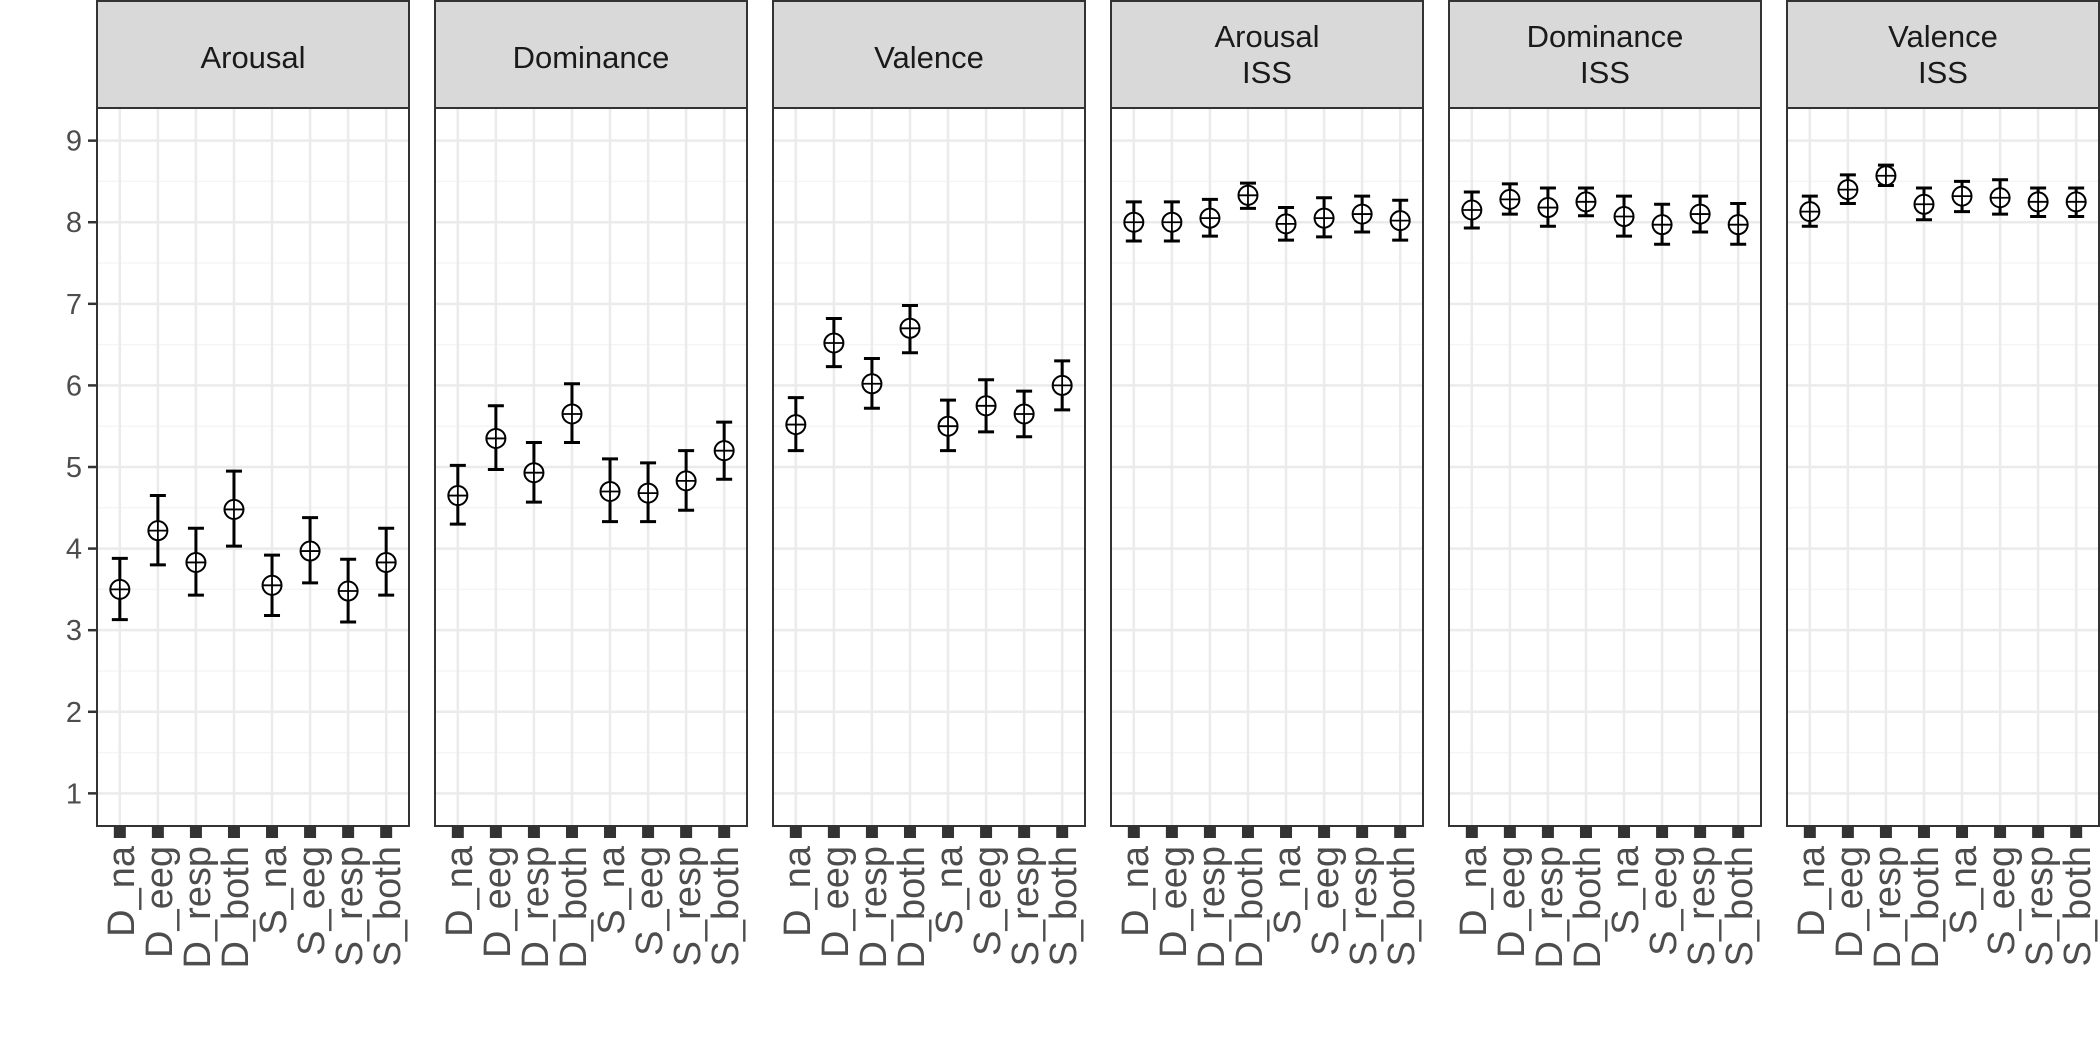  I want to click on y-tick-label: 1, so click(74, 794).